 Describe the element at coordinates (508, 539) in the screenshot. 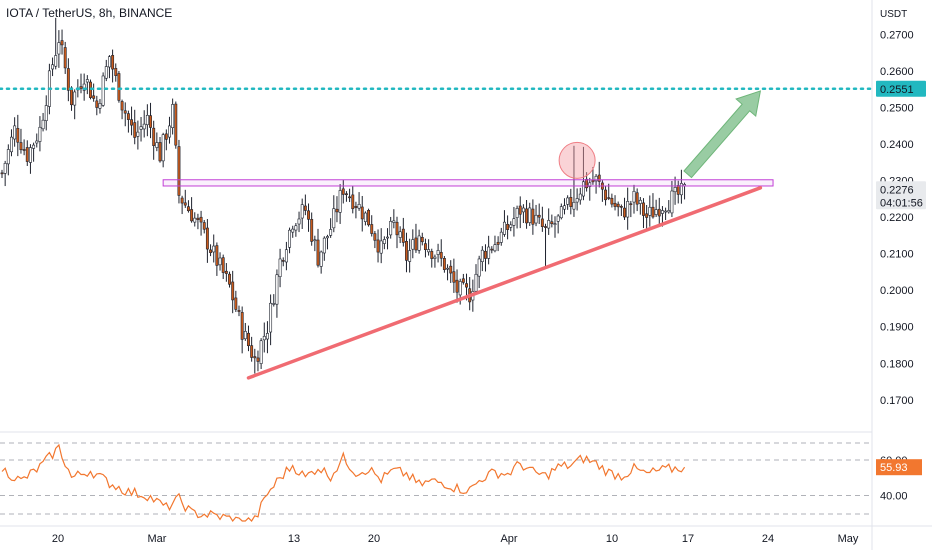

I see `time-tick-label: Apr` at that location.